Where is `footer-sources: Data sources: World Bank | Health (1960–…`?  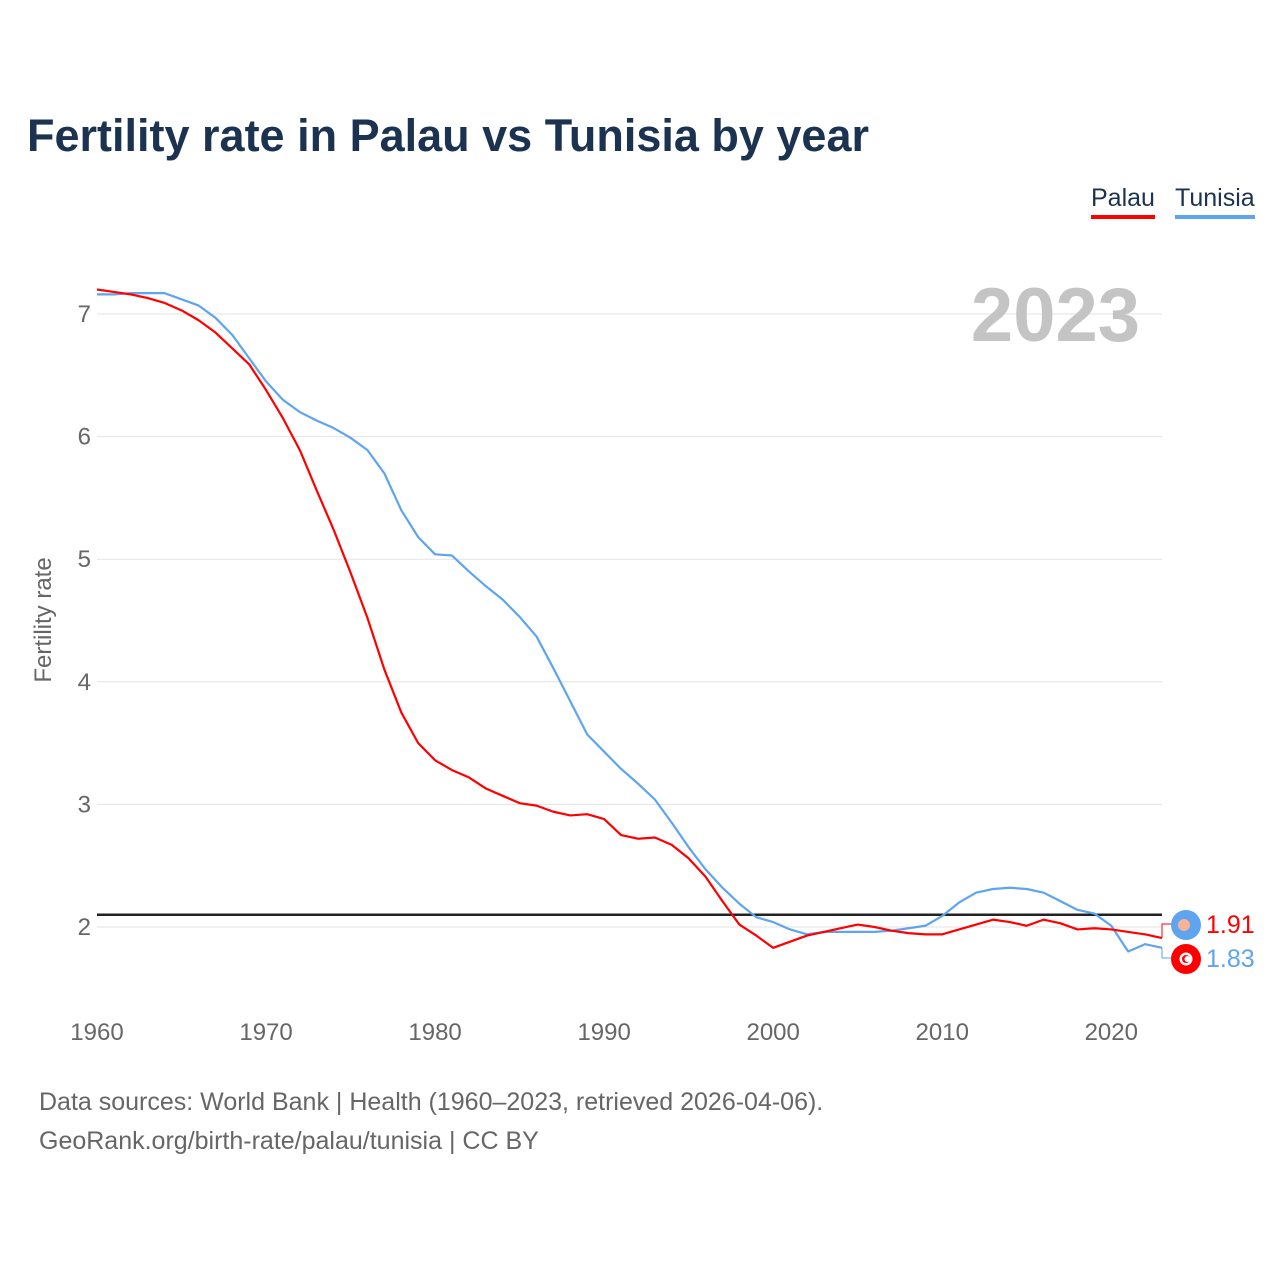 footer-sources: Data sources: World Bank | Health (1960–… is located at coordinates (431, 1102).